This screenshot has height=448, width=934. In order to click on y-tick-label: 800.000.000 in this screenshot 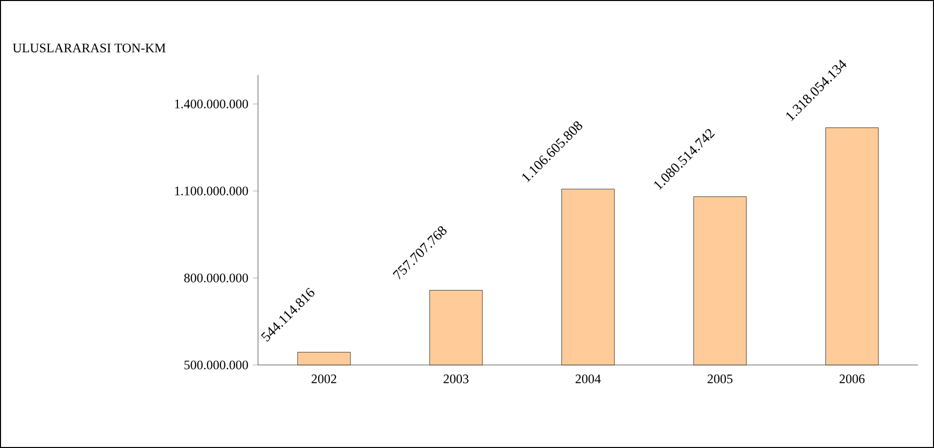, I will do `click(216, 278)`.